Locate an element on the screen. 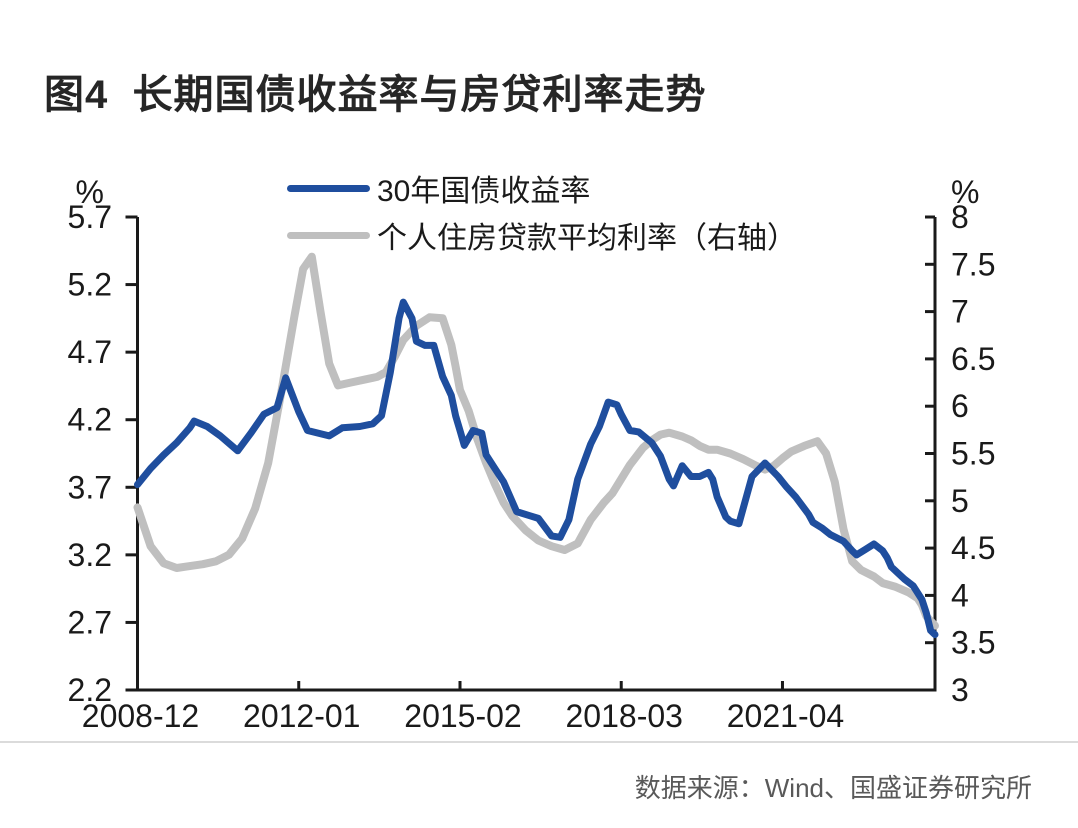 The width and height of the screenshot is (1078, 828). legend-item-mortgage-rate: 个人住房贷款平均利率（右轴） is located at coordinates (542, 237).